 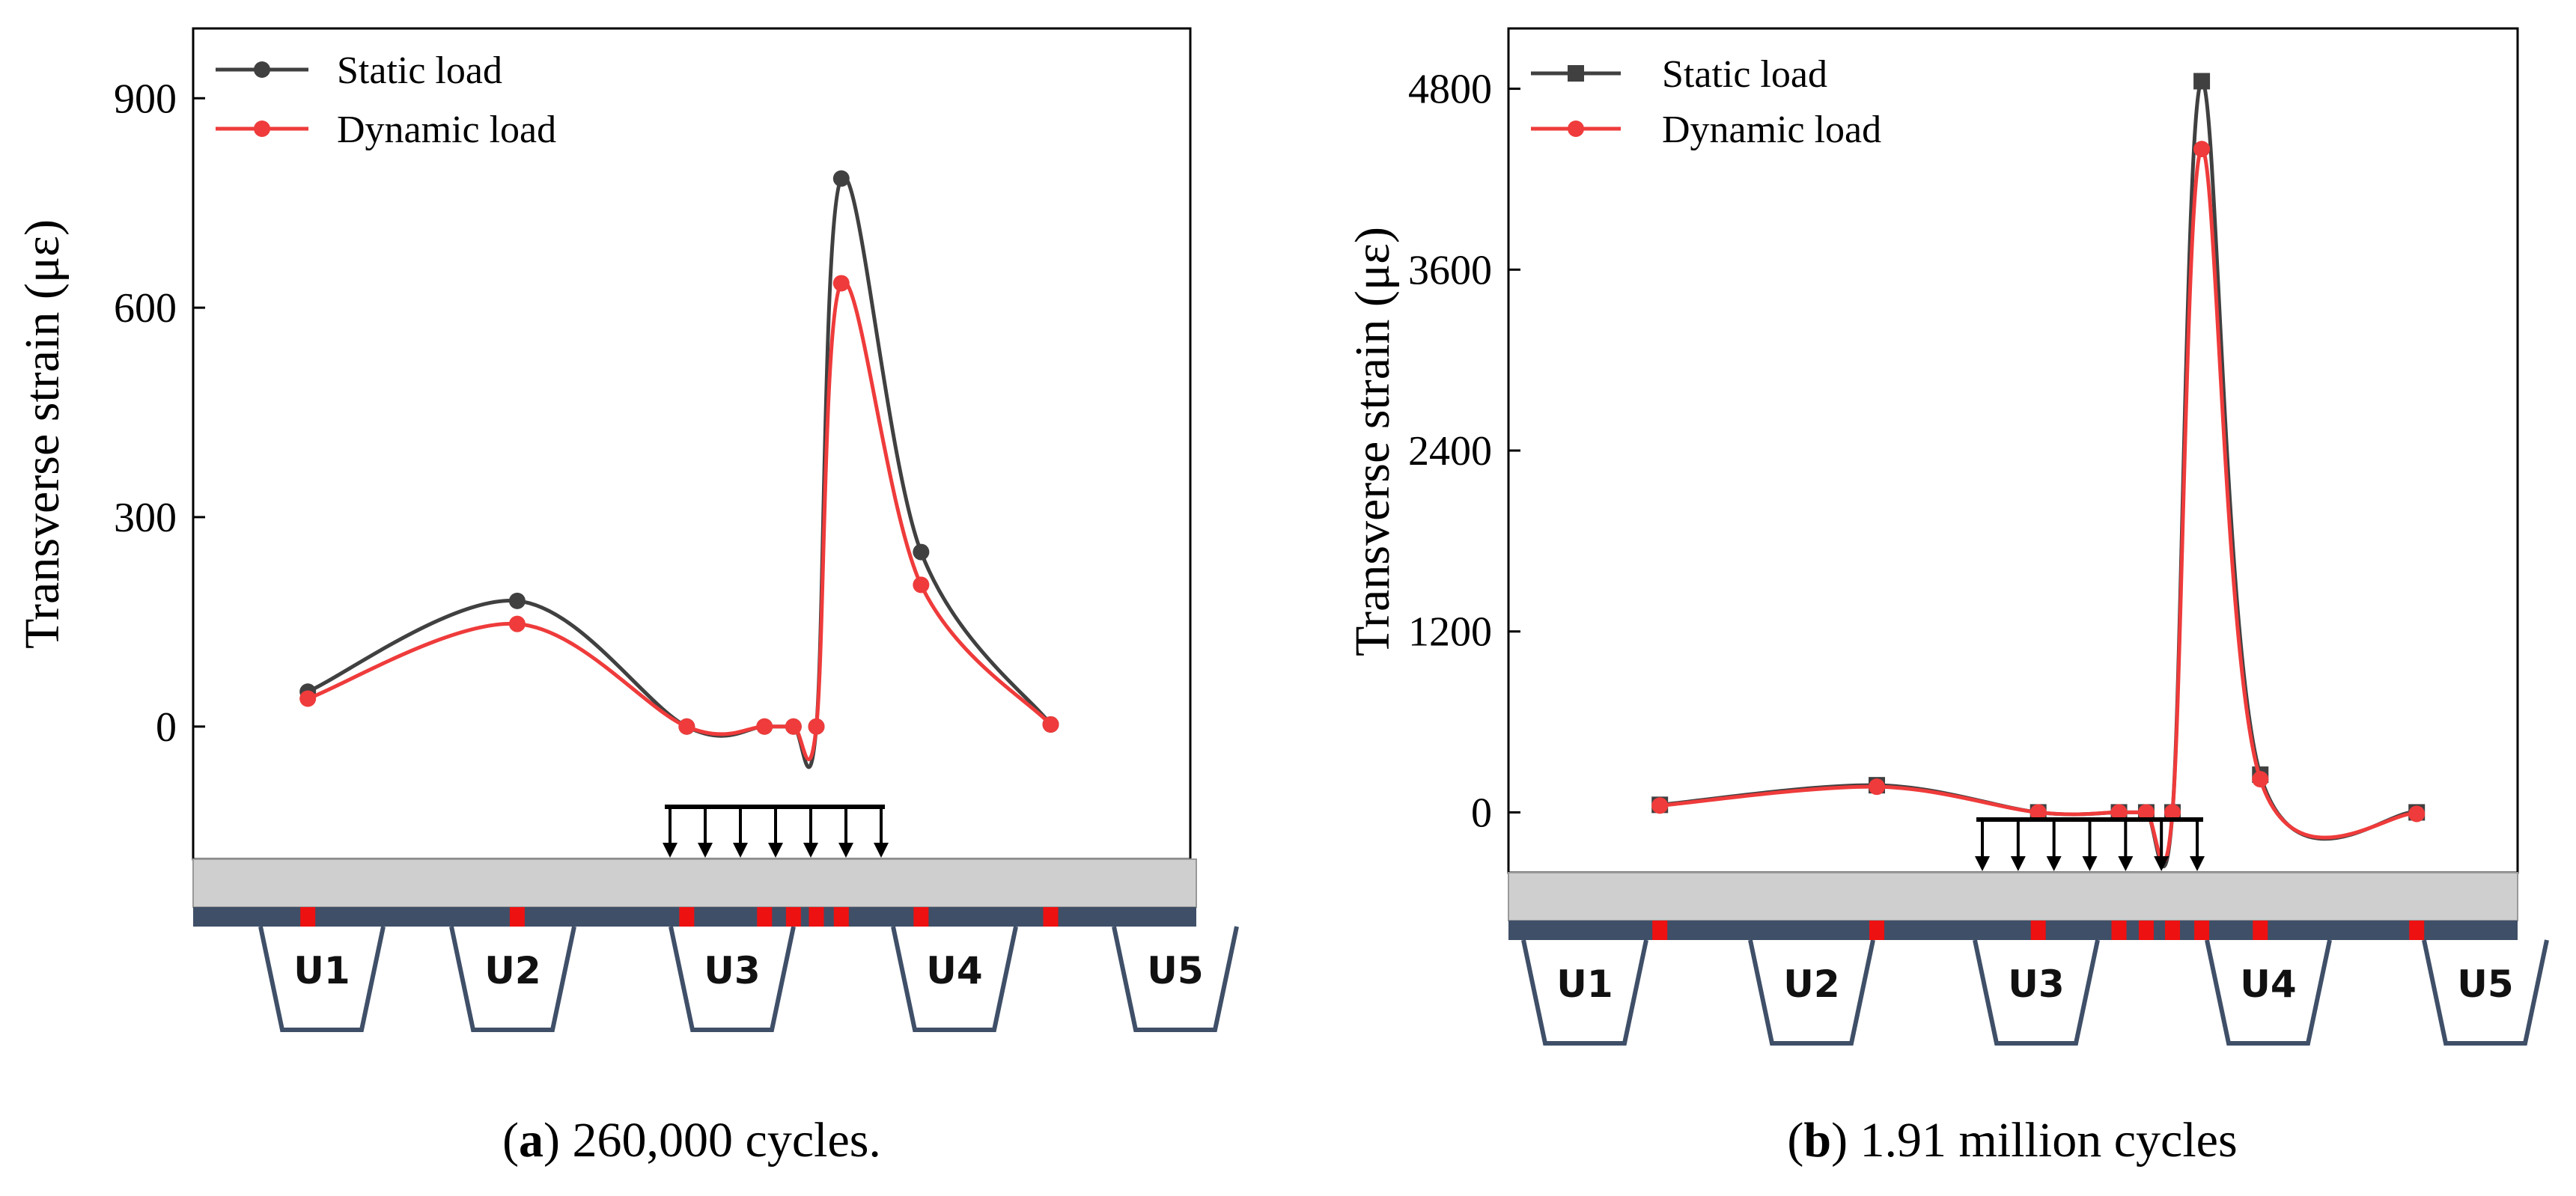 I want to click on panel-a-rib-1: U1, so click(x=322, y=979).